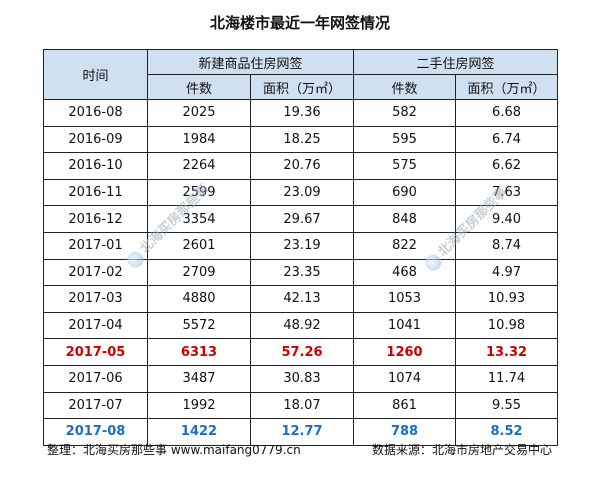  I want to click on cell-new-count: 1984, so click(199, 139).